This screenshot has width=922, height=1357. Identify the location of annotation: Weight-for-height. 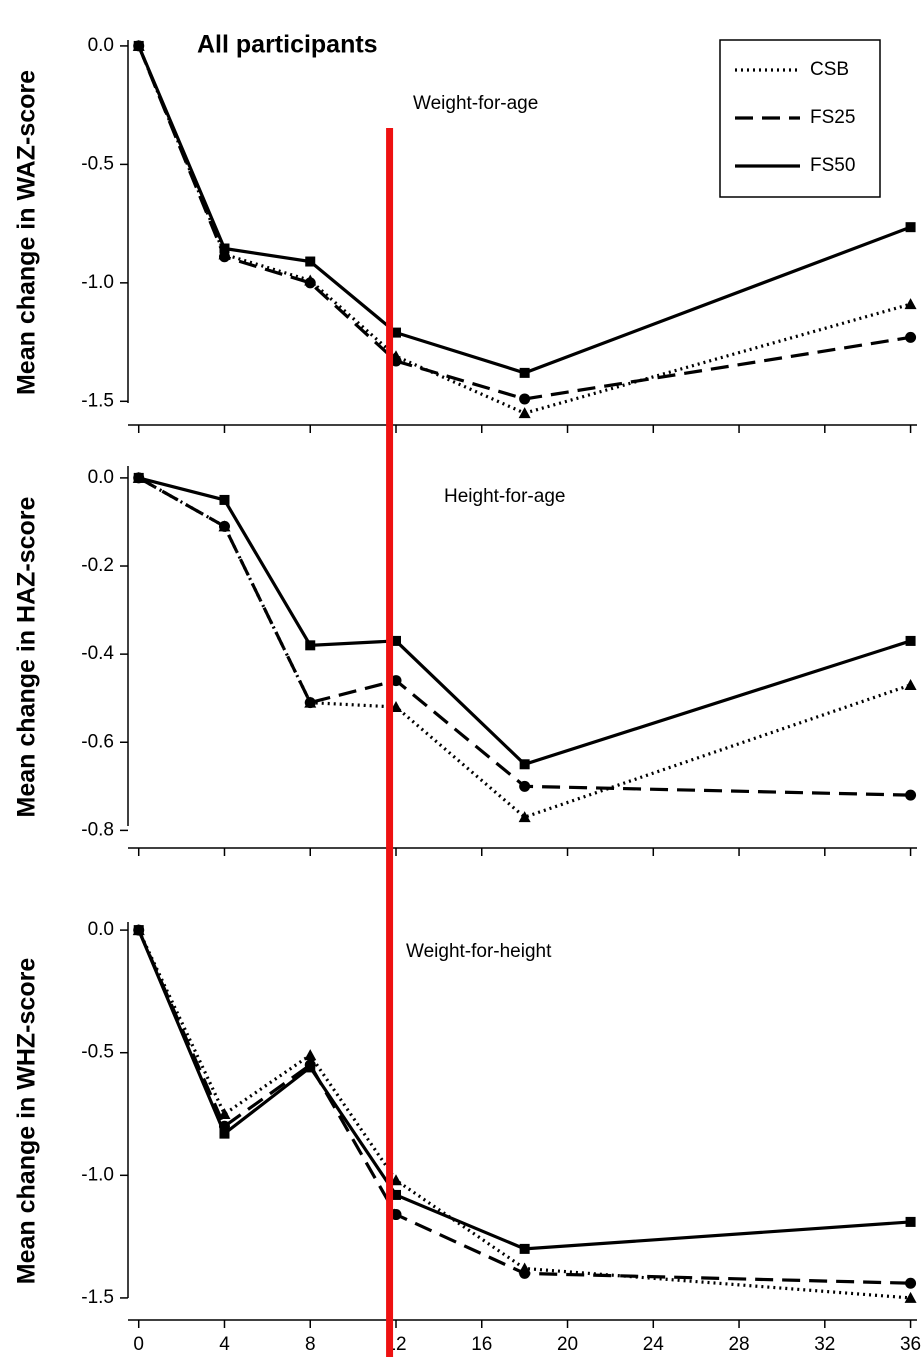
(479, 951).